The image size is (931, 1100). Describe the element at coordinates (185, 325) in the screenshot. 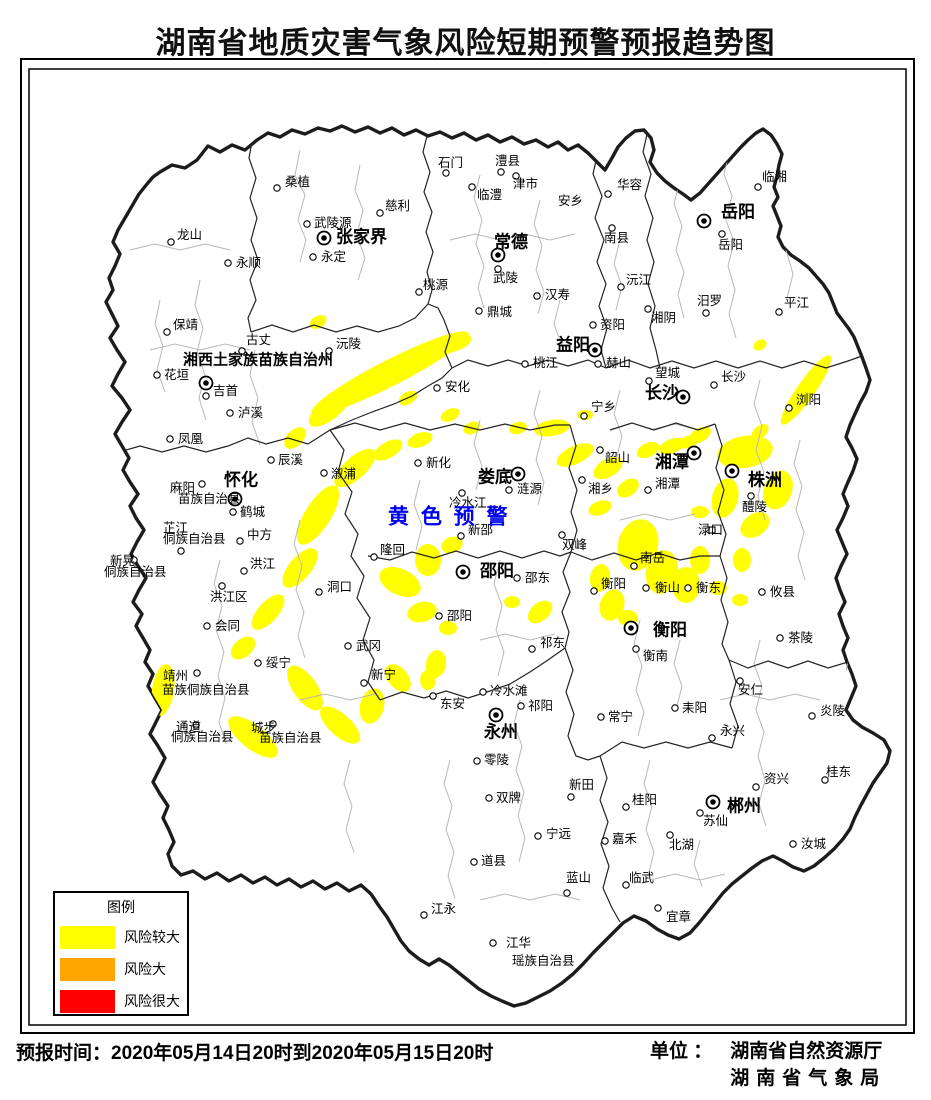

I see `county-label: 保靖` at that location.